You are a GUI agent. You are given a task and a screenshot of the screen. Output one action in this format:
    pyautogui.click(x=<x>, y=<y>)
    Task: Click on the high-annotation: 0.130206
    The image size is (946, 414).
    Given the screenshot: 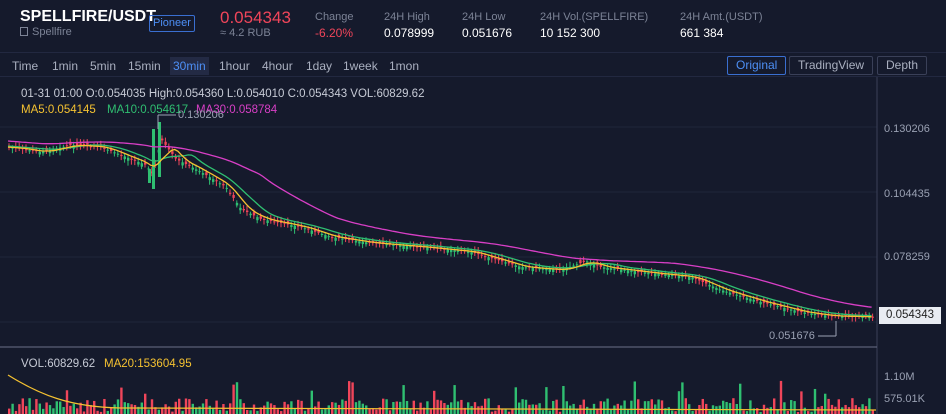 What is the action you would take?
    pyautogui.click(x=201, y=115)
    